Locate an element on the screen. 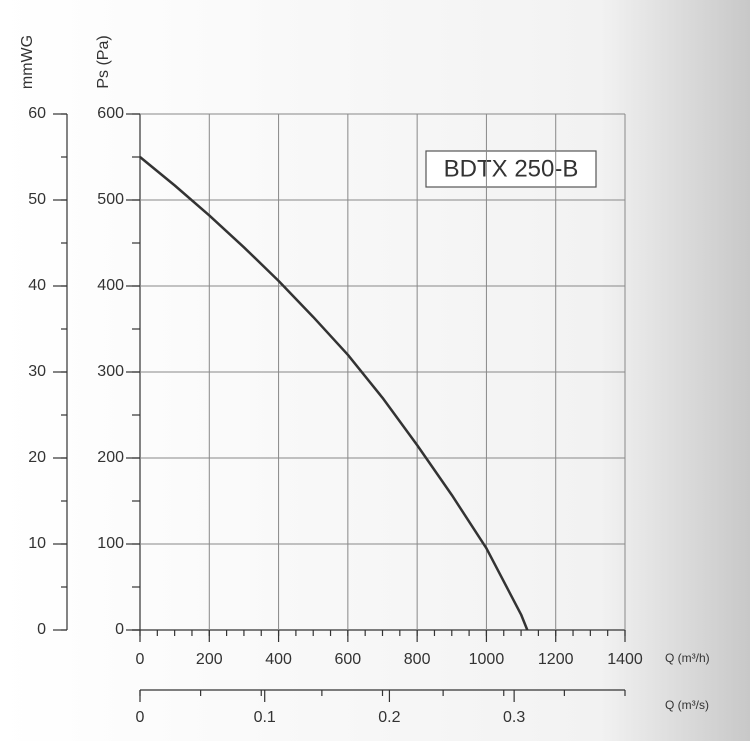  x-tick-label: 200 is located at coordinates (209, 659).